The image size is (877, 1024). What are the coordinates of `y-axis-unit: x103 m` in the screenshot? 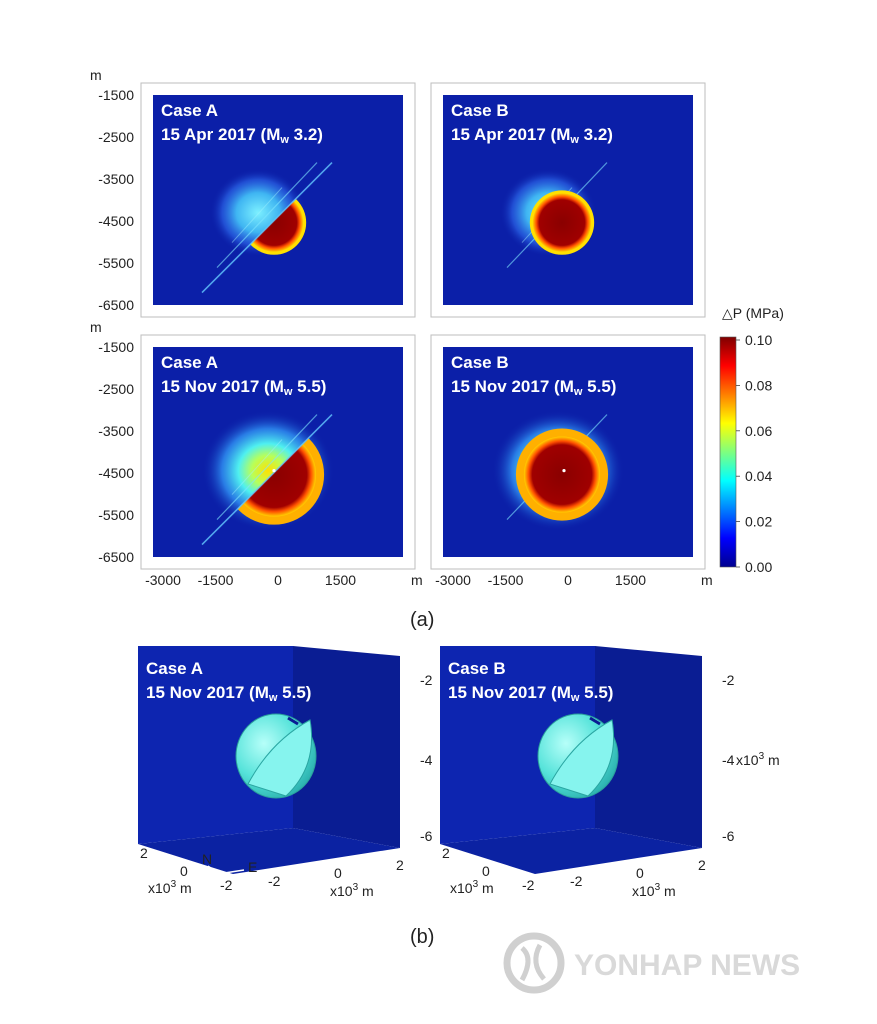 It's located at (170, 887).